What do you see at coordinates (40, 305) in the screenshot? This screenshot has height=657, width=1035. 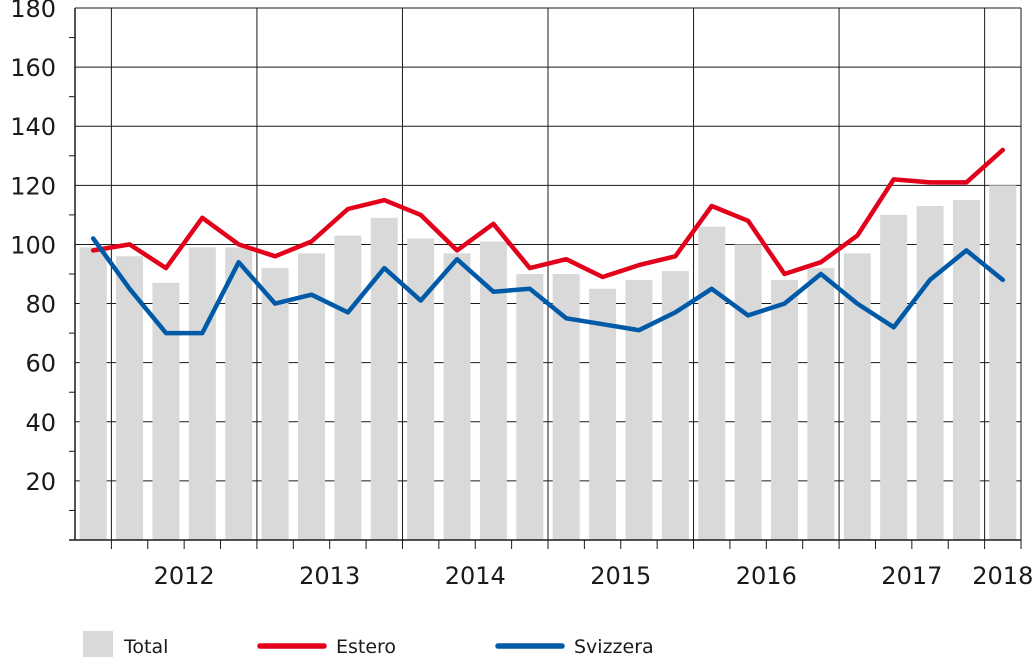 I see `y-tick-label: 80` at bounding box center [40, 305].